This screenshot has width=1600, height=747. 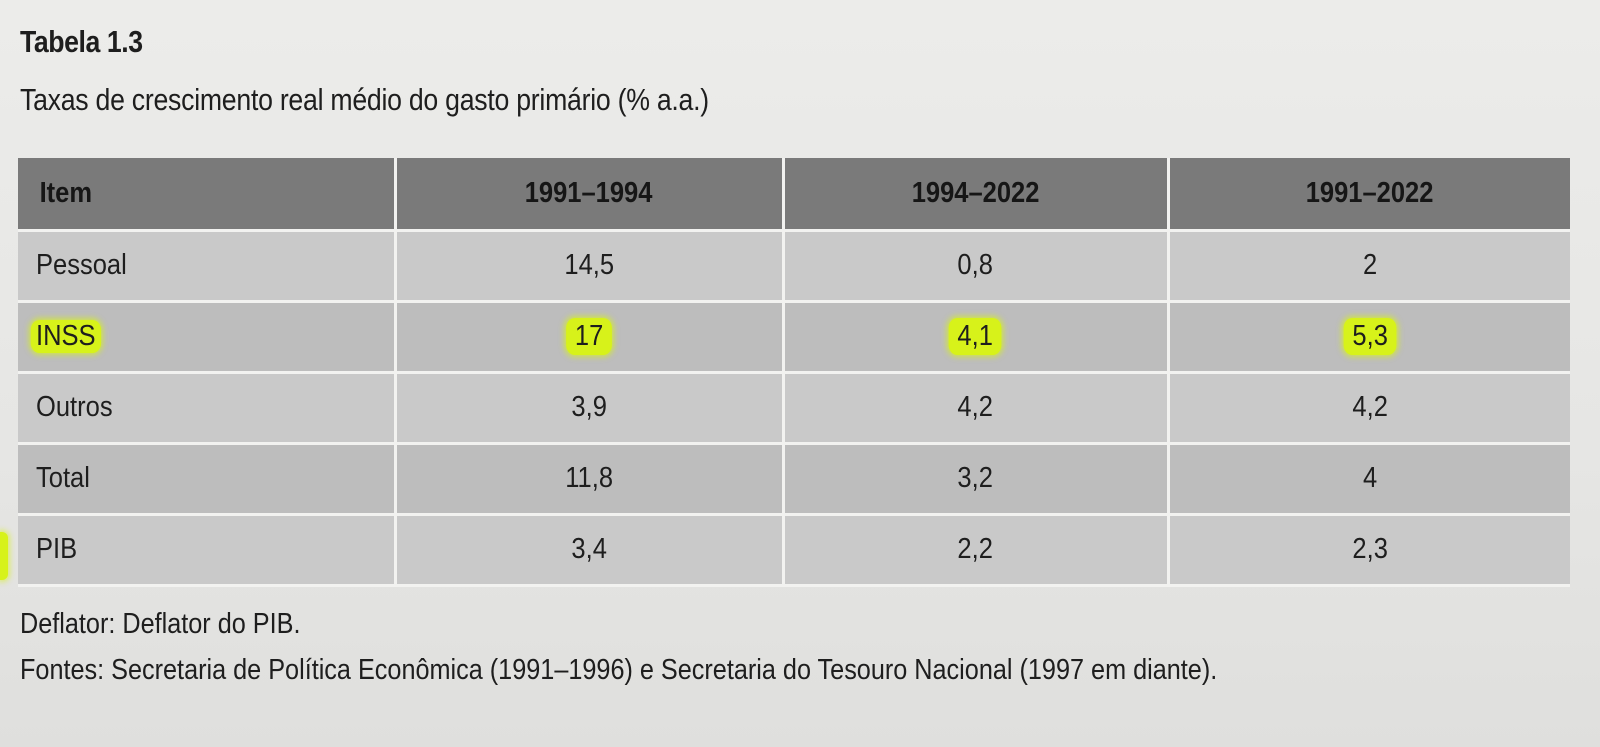 I want to click on row-label: Outros, so click(x=207, y=408).